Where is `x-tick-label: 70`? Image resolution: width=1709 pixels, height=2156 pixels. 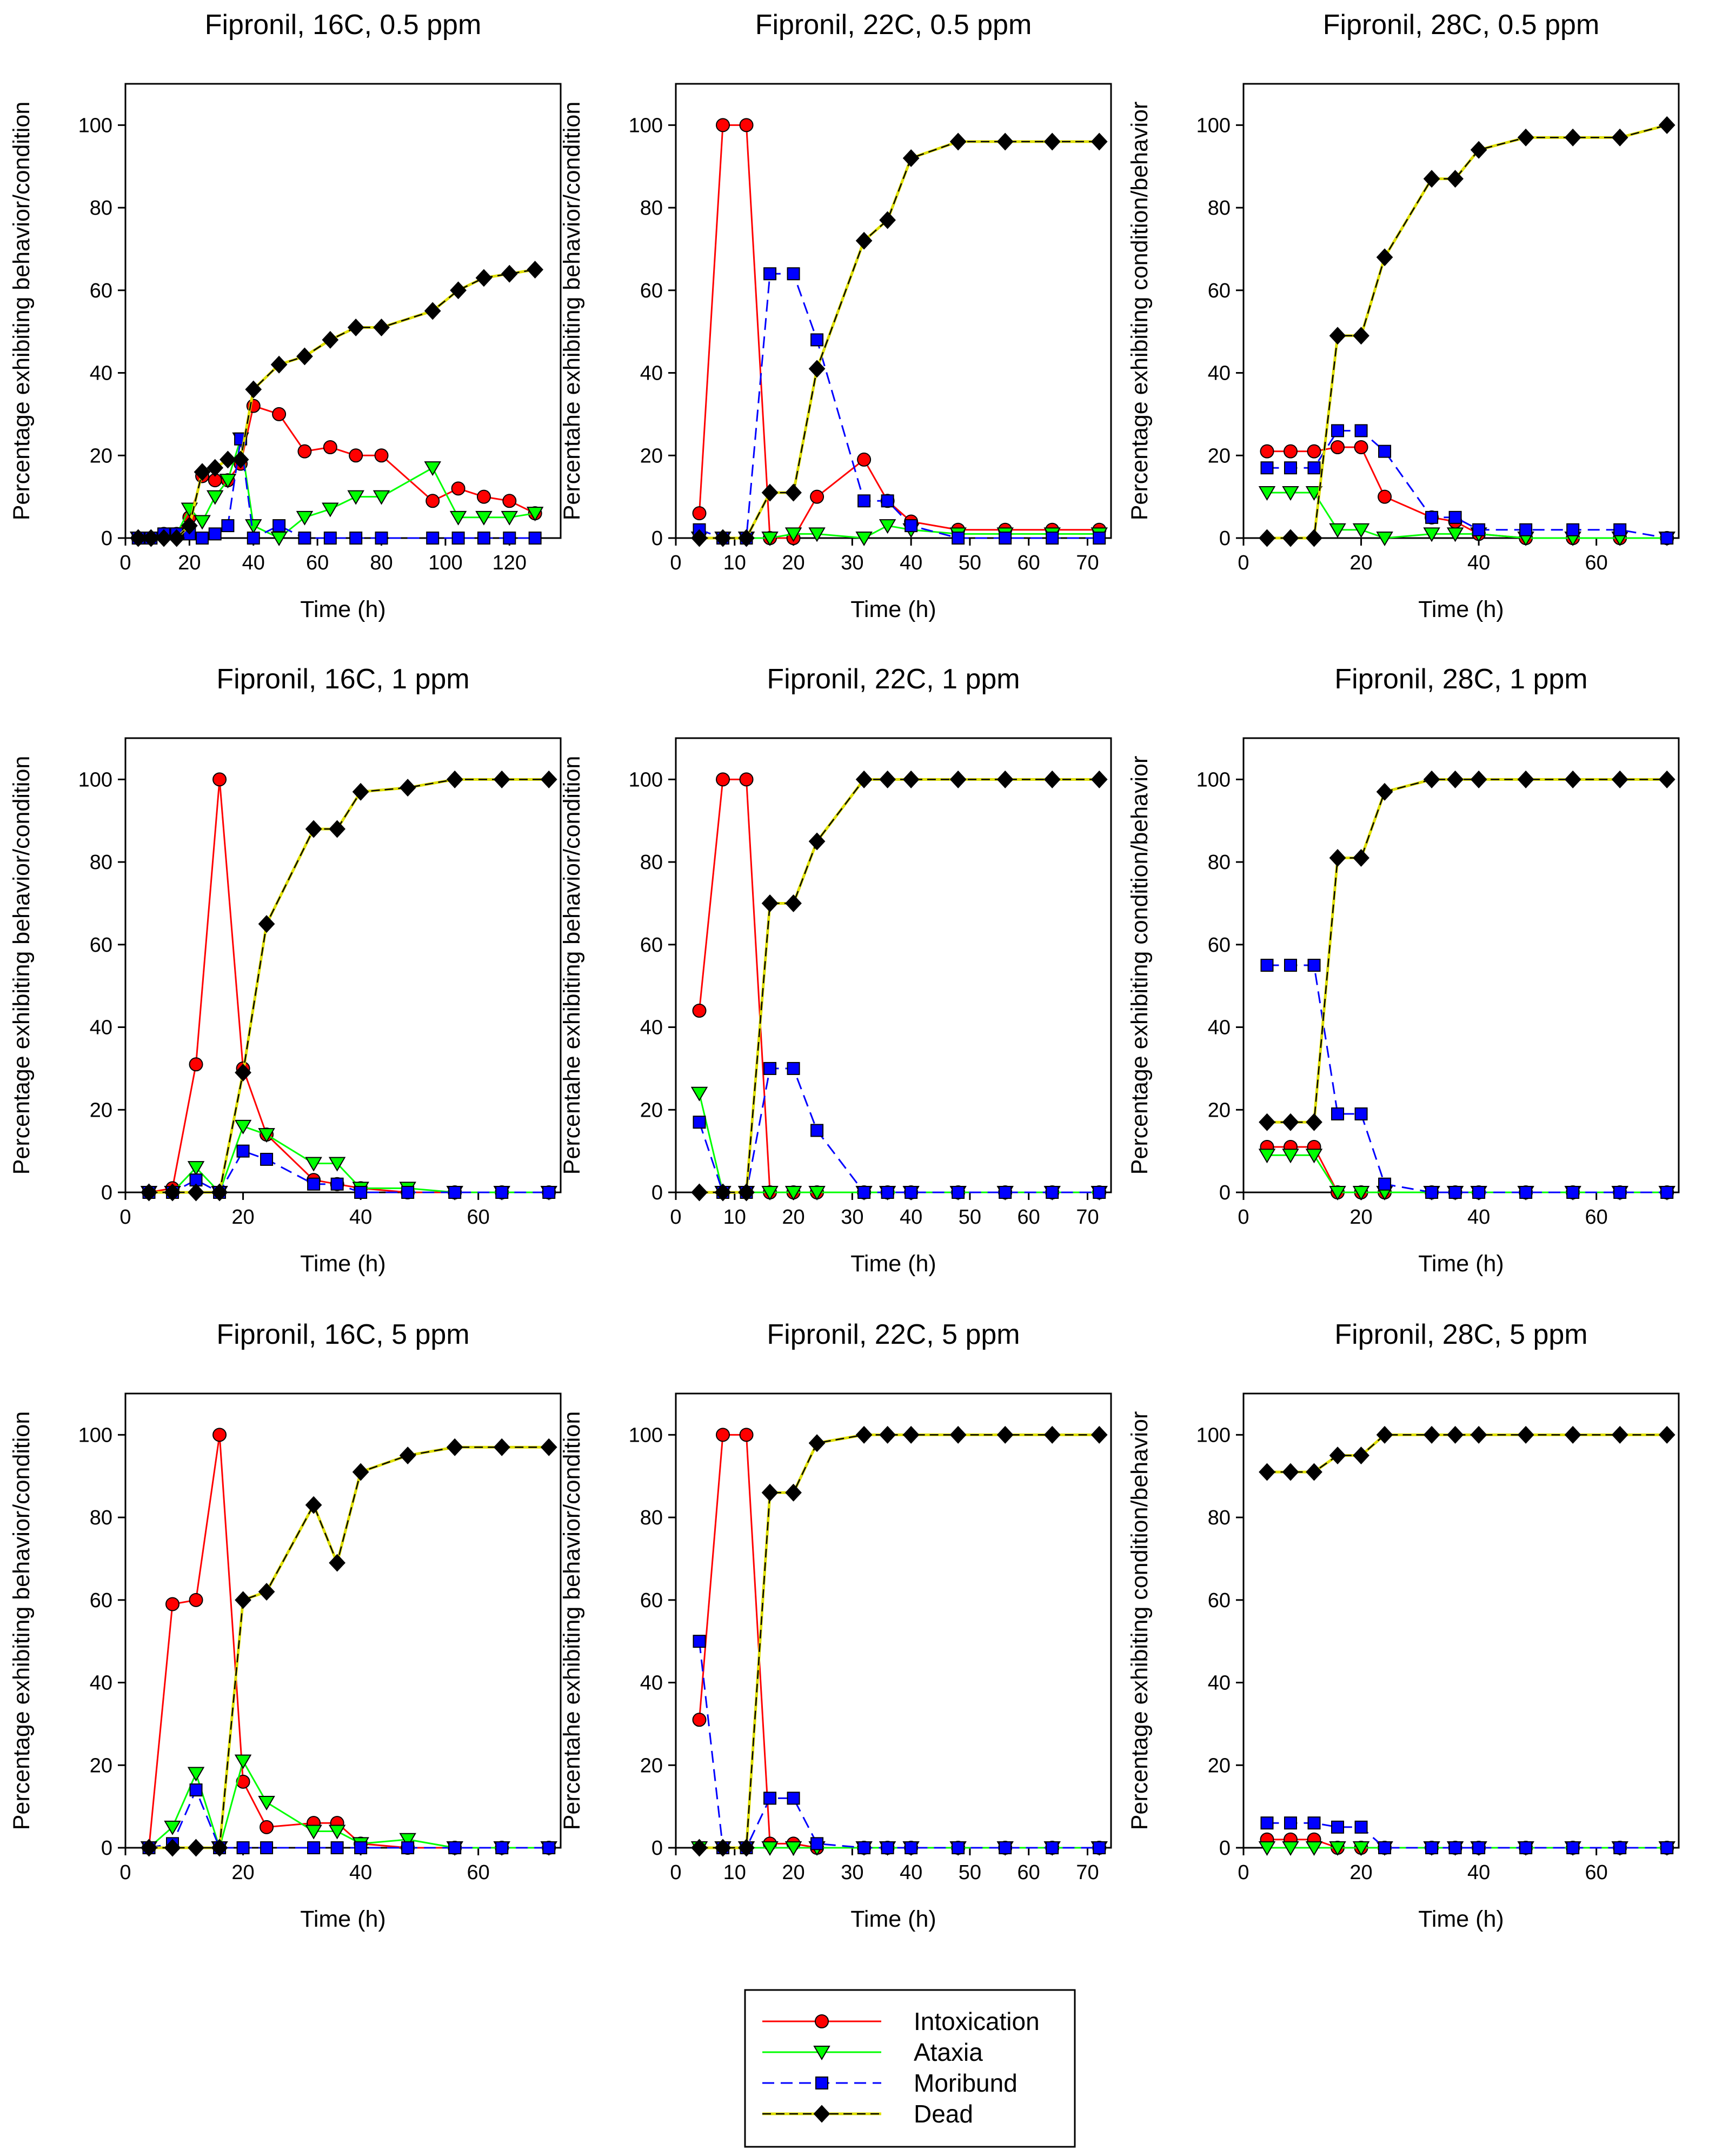
x-tick-label: 70 is located at coordinates (1087, 1872).